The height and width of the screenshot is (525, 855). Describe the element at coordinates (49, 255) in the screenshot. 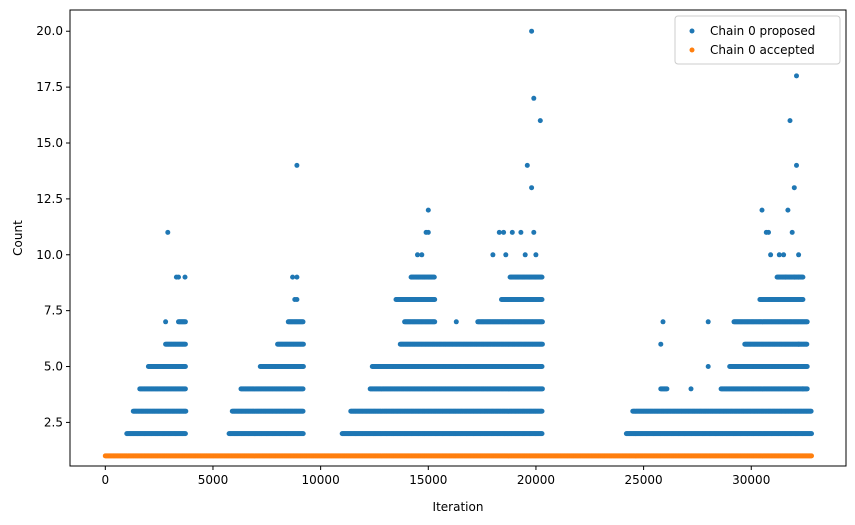

I see `y-tick-label: 10.0` at that location.